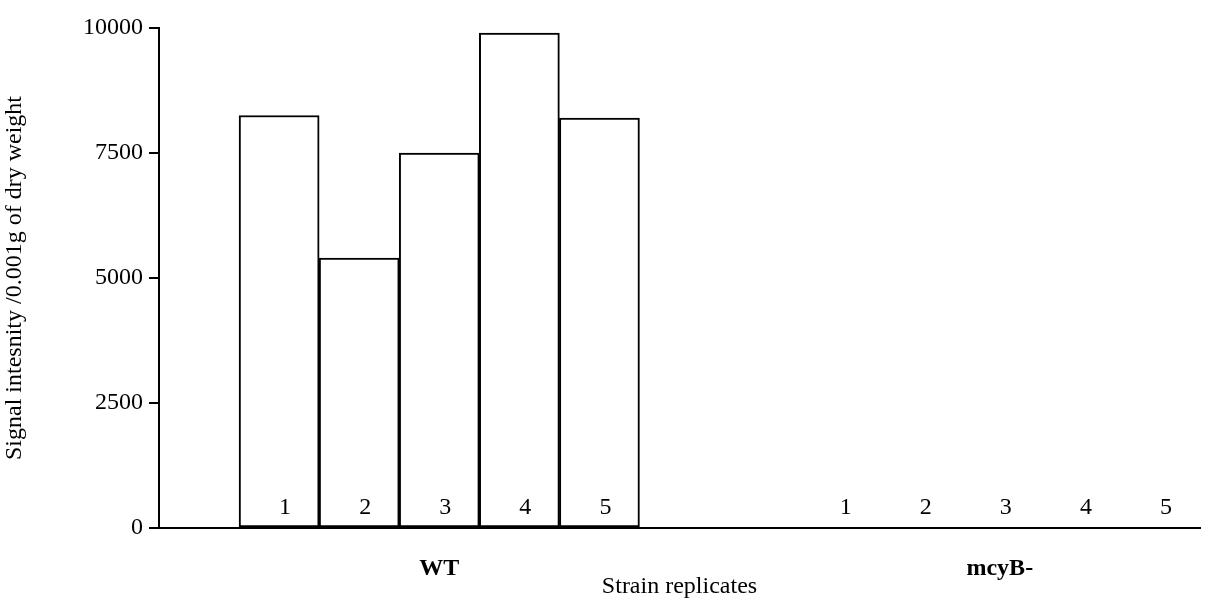  I want to click on x-axis-title: Strain replicates, so click(679, 584).